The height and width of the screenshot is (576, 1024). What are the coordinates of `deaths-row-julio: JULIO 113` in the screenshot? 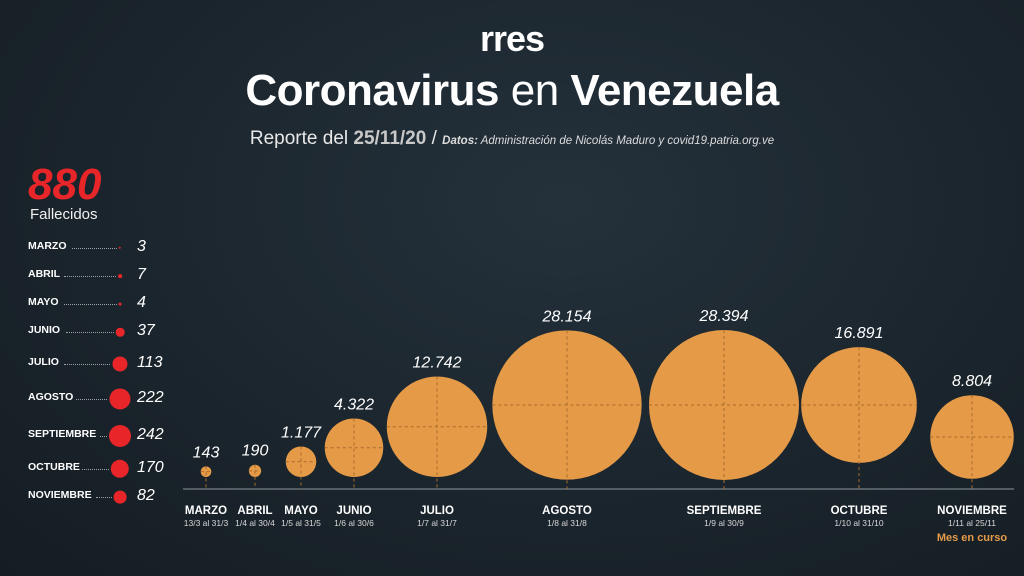 It's located at (103, 364).